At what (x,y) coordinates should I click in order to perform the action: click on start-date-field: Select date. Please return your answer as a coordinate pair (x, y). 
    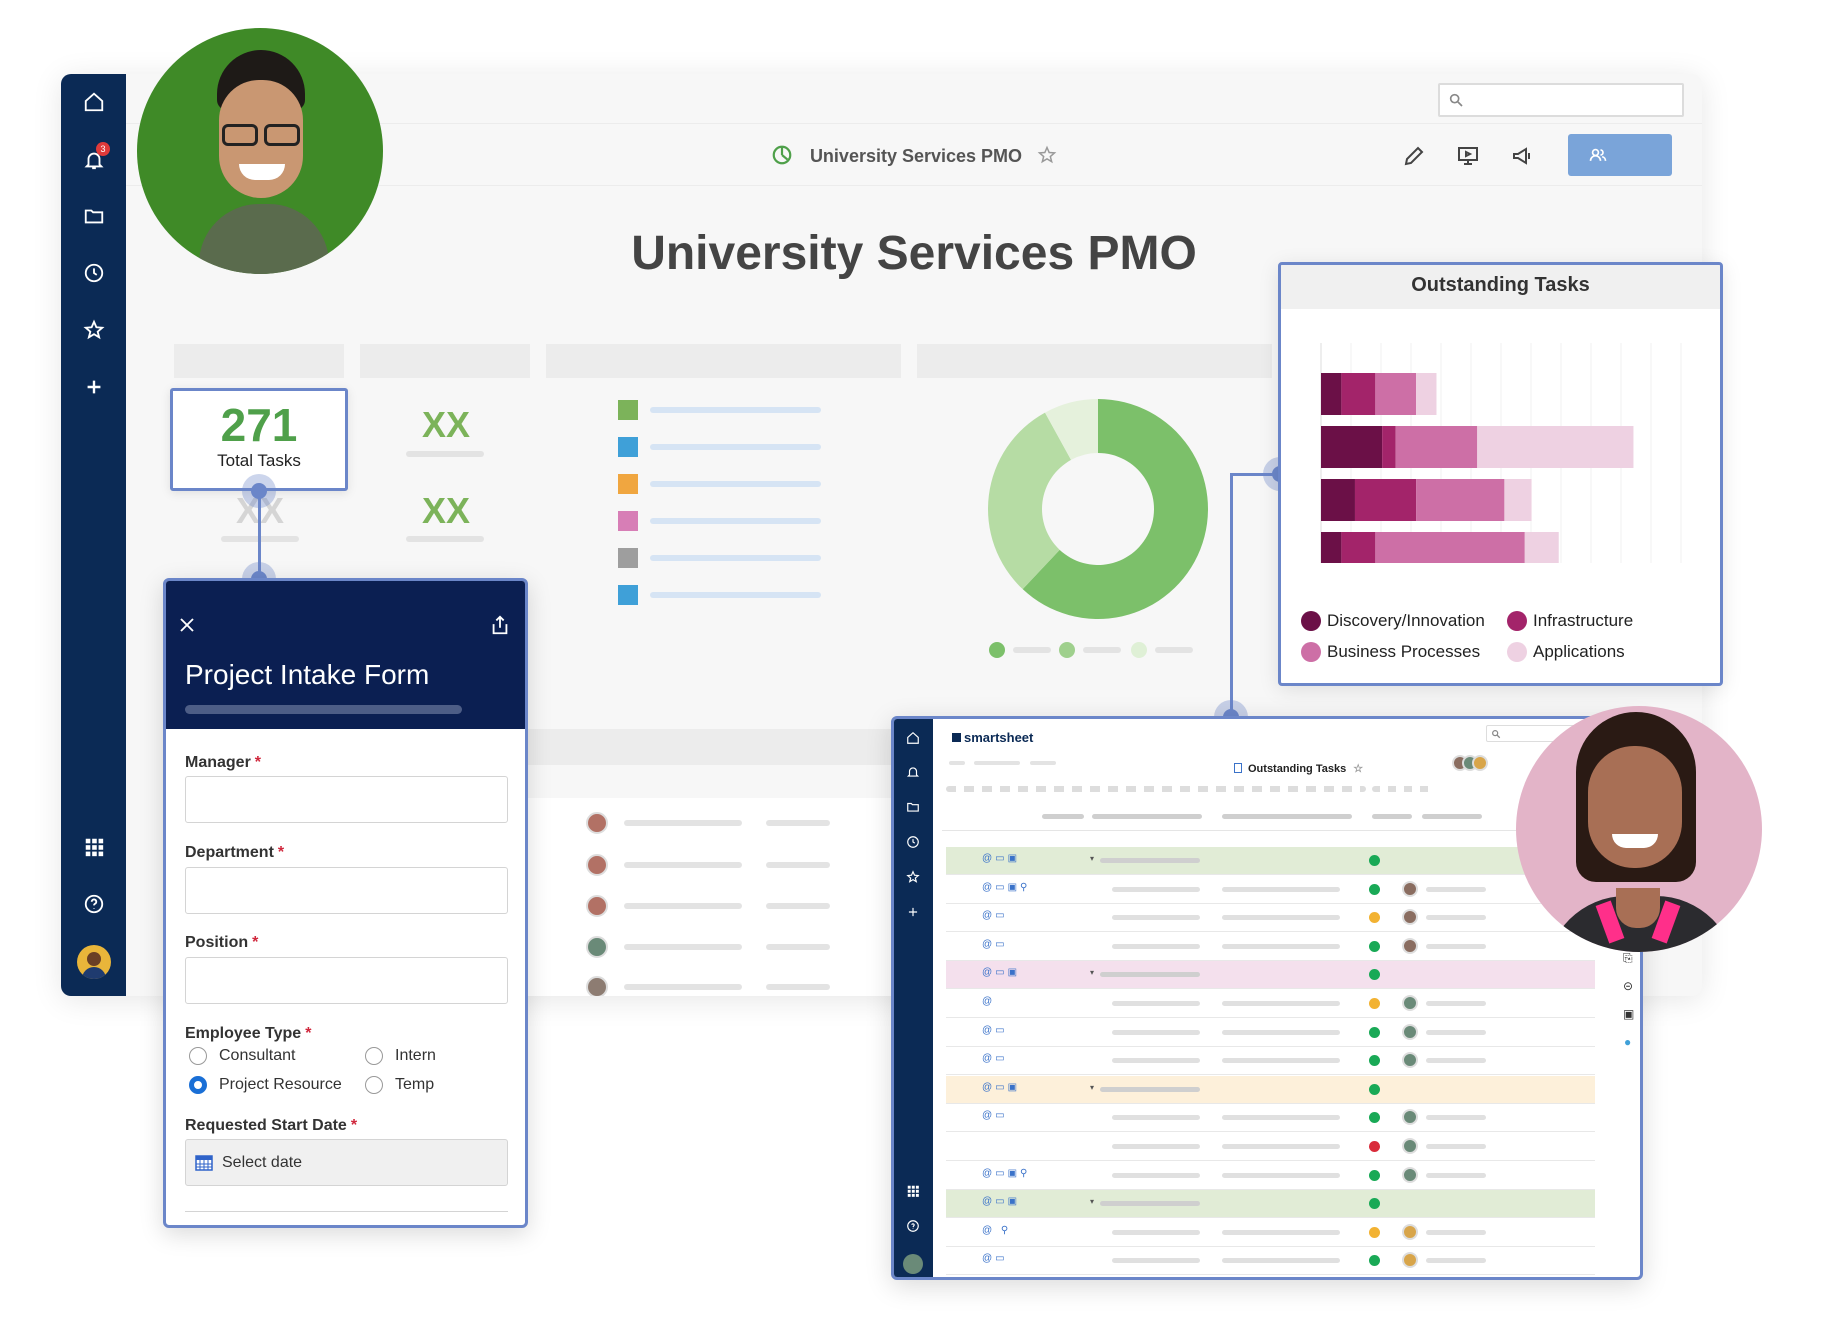
    Looking at the image, I should click on (346, 1162).